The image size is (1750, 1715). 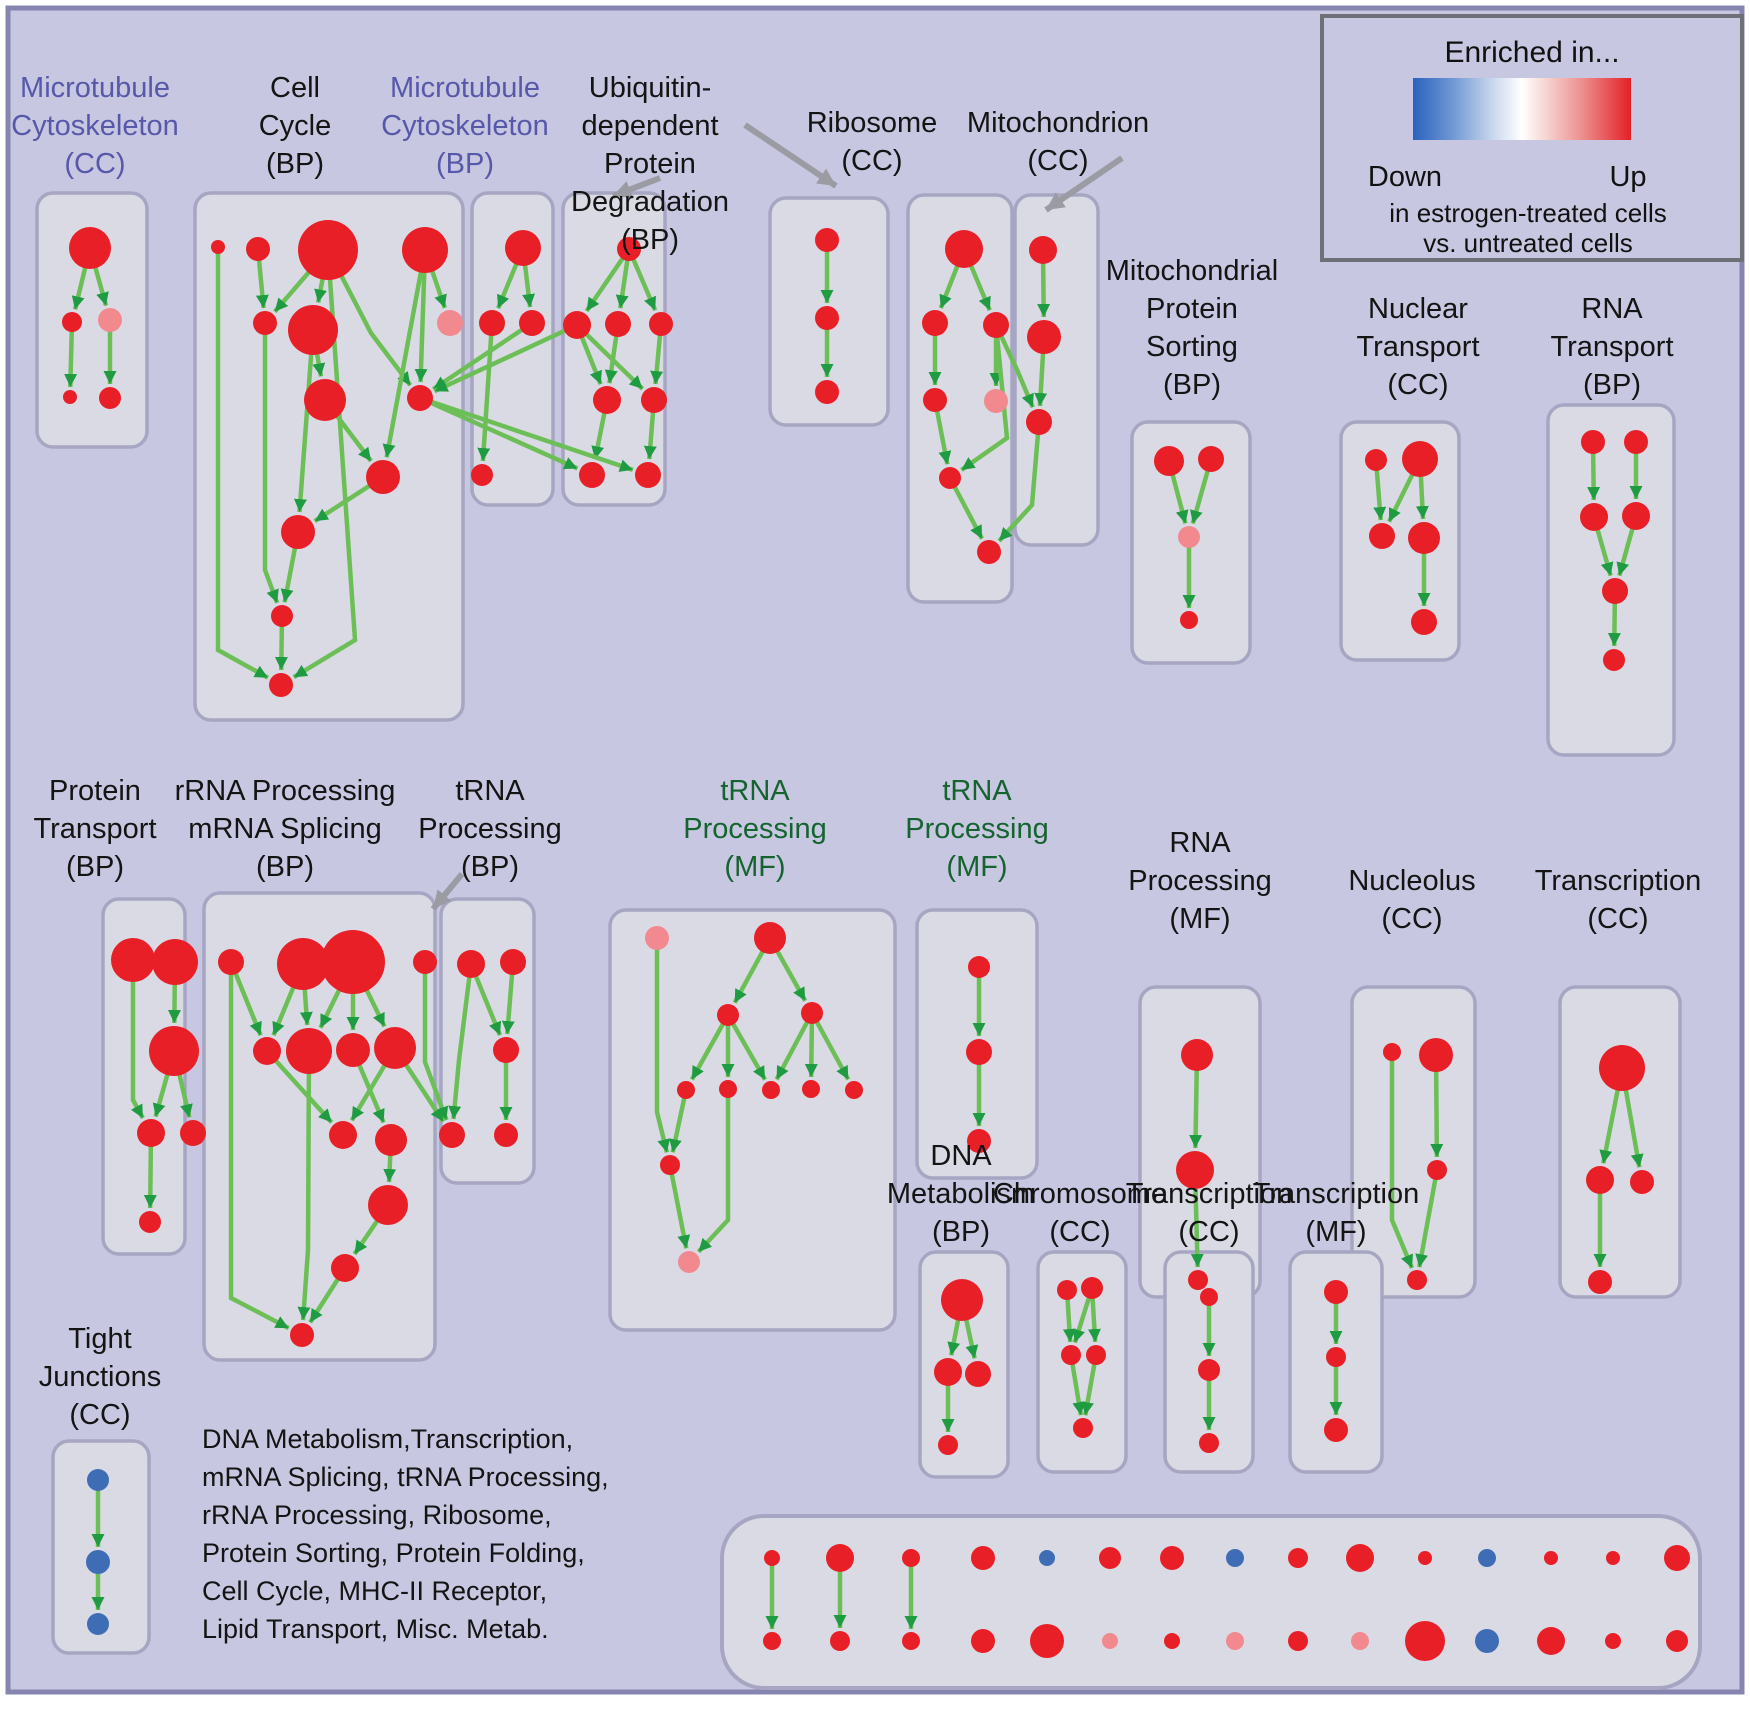 I want to click on node-rna-transport-mr, so click(x=1636, y=516).